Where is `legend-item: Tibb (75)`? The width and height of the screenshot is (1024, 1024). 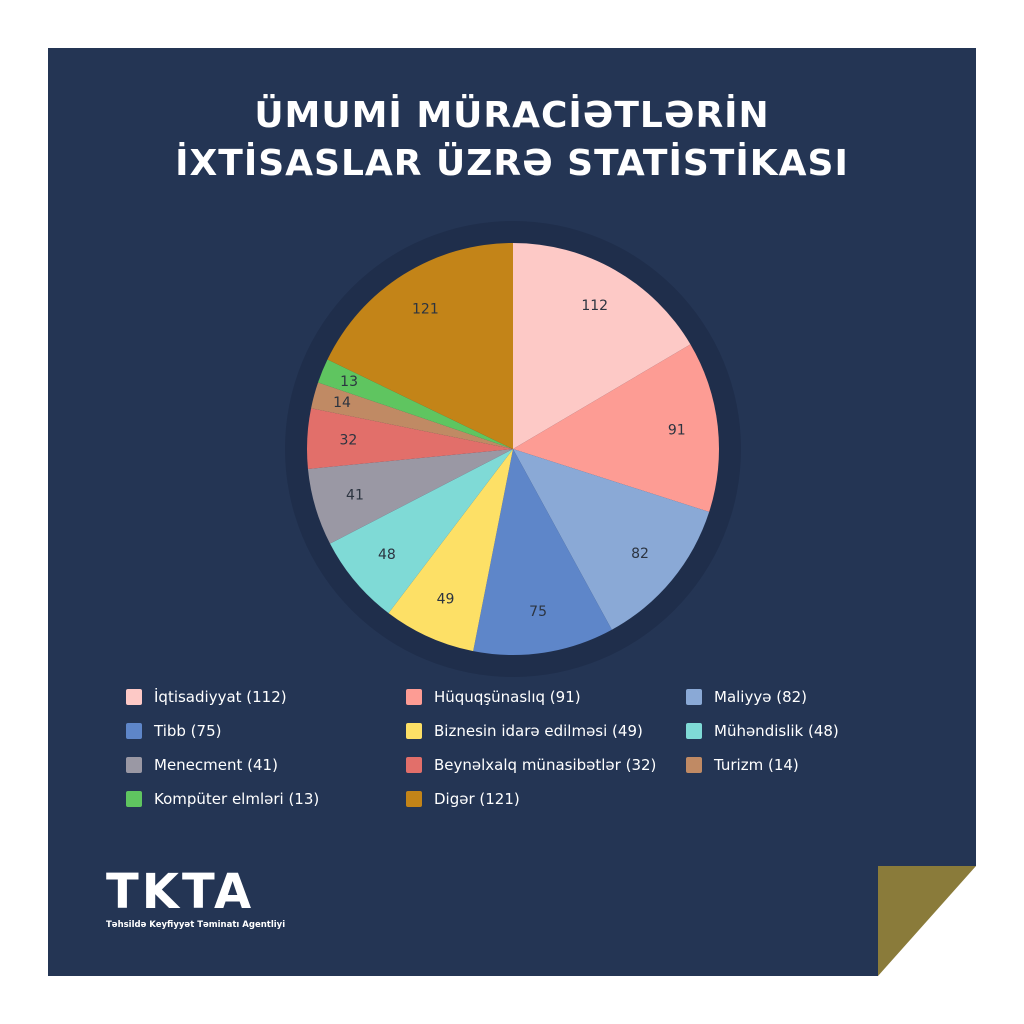
legend-item: Tibb (75) is located at coordinates (266, 731).